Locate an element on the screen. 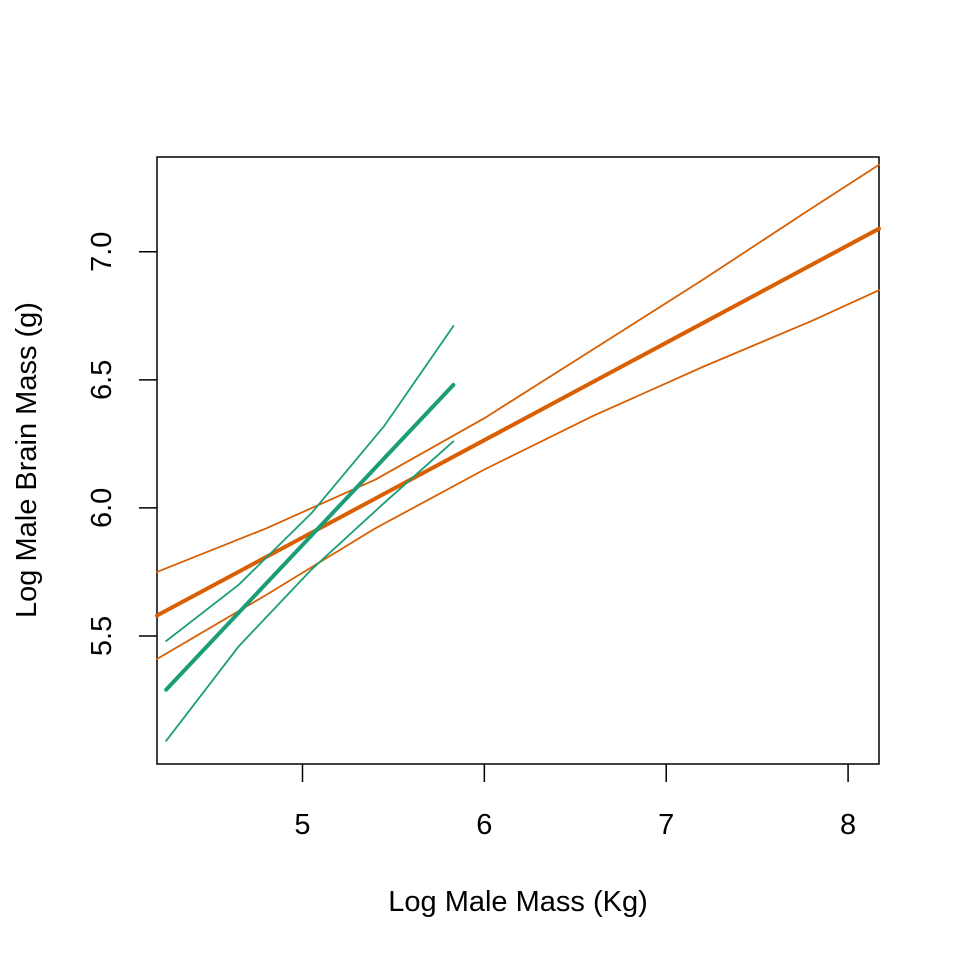 The image size is (960, 960). x-tick-label: 8 is located at coordinates (848, 825).